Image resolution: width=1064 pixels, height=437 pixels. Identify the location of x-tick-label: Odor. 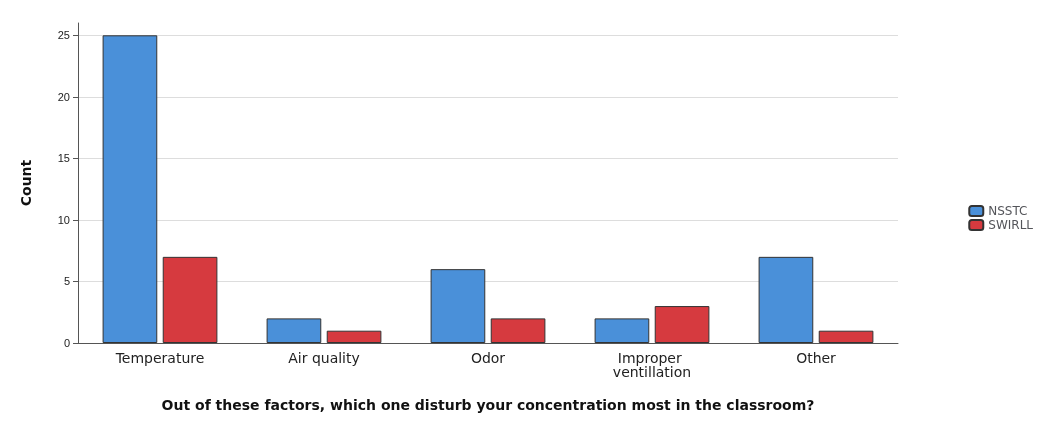
(488, 358).